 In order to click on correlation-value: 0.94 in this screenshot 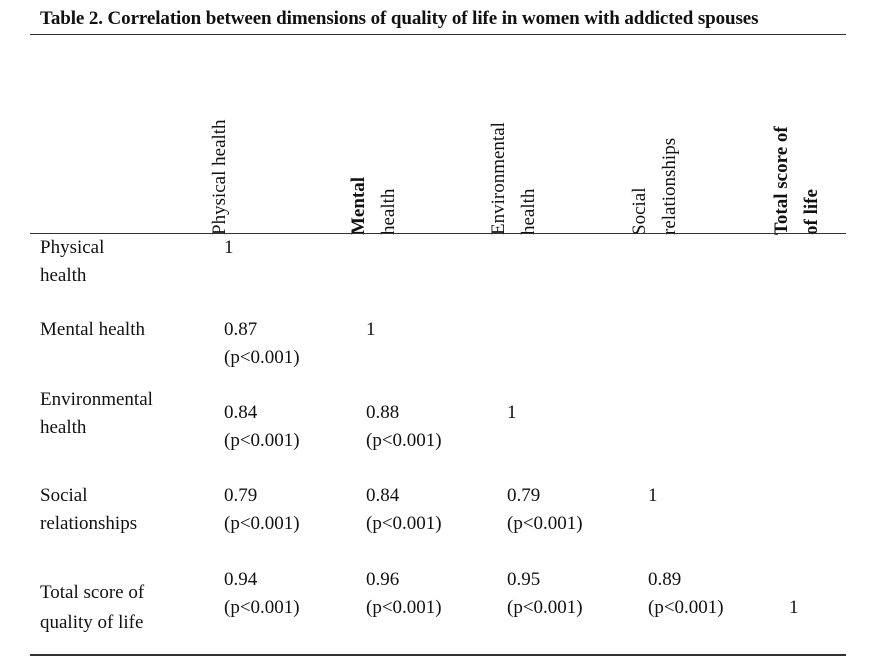, I will do `click(241, 579)`.